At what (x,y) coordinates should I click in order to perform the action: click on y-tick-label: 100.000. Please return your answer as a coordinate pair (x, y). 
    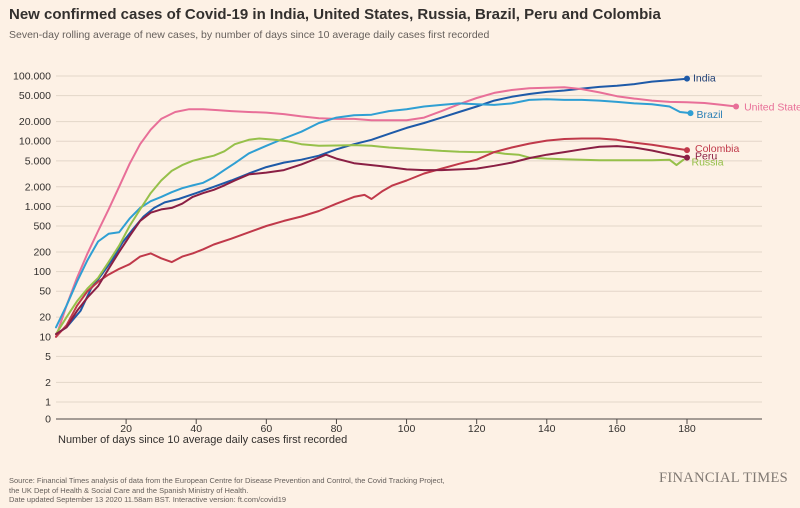
    Looking at the image, I should click on (32, 77).